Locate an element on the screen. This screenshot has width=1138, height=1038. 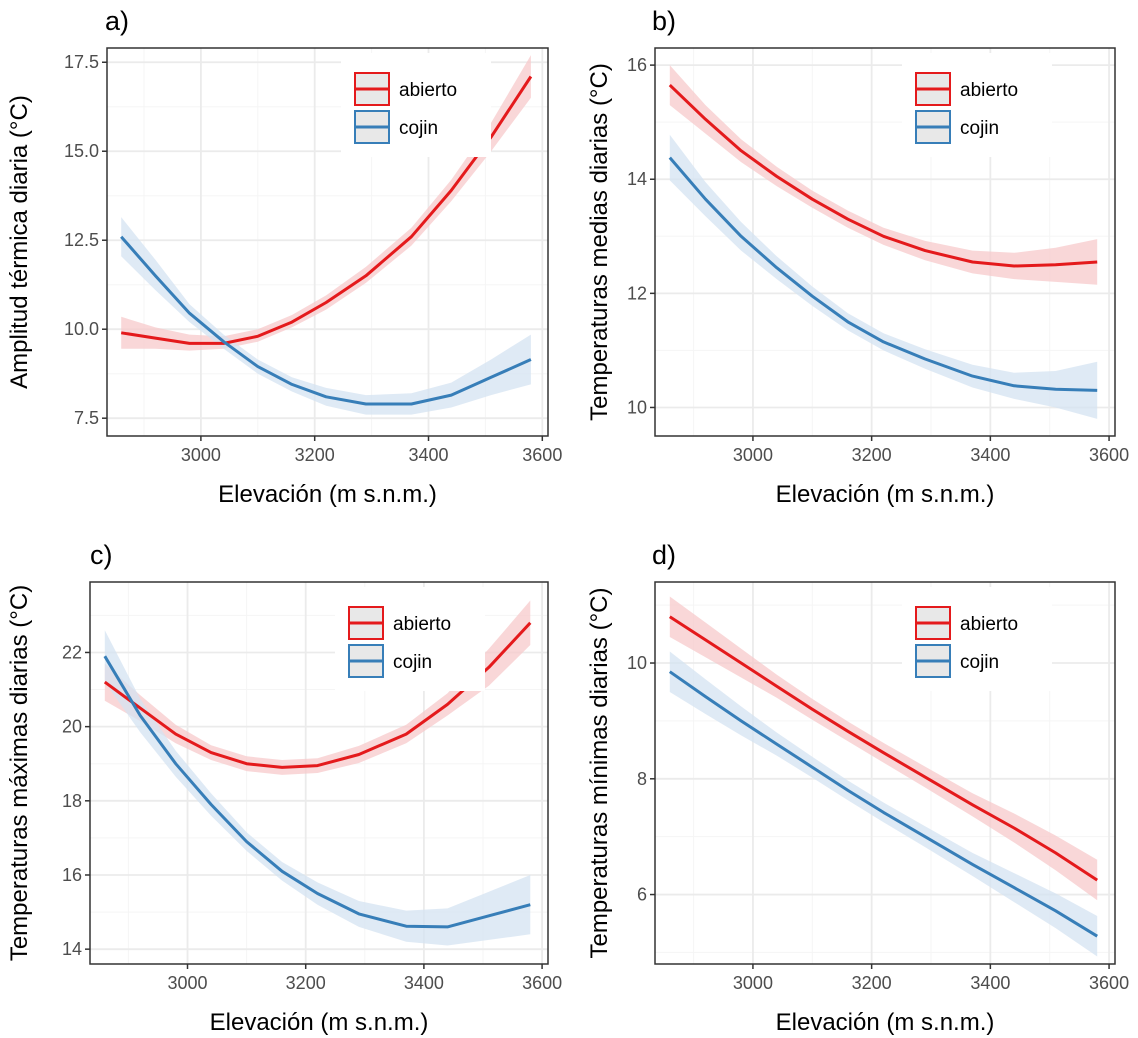
y-tick-label: 8 is located at coordinates (642, 779).